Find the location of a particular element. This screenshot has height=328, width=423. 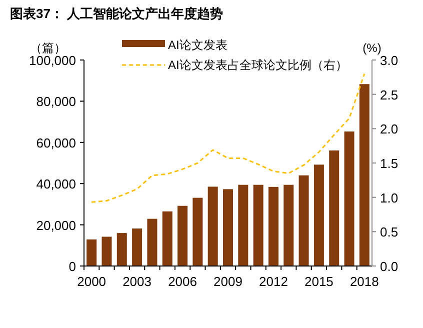

x-tick-label: 2009 is located at coordinates (228, 281).